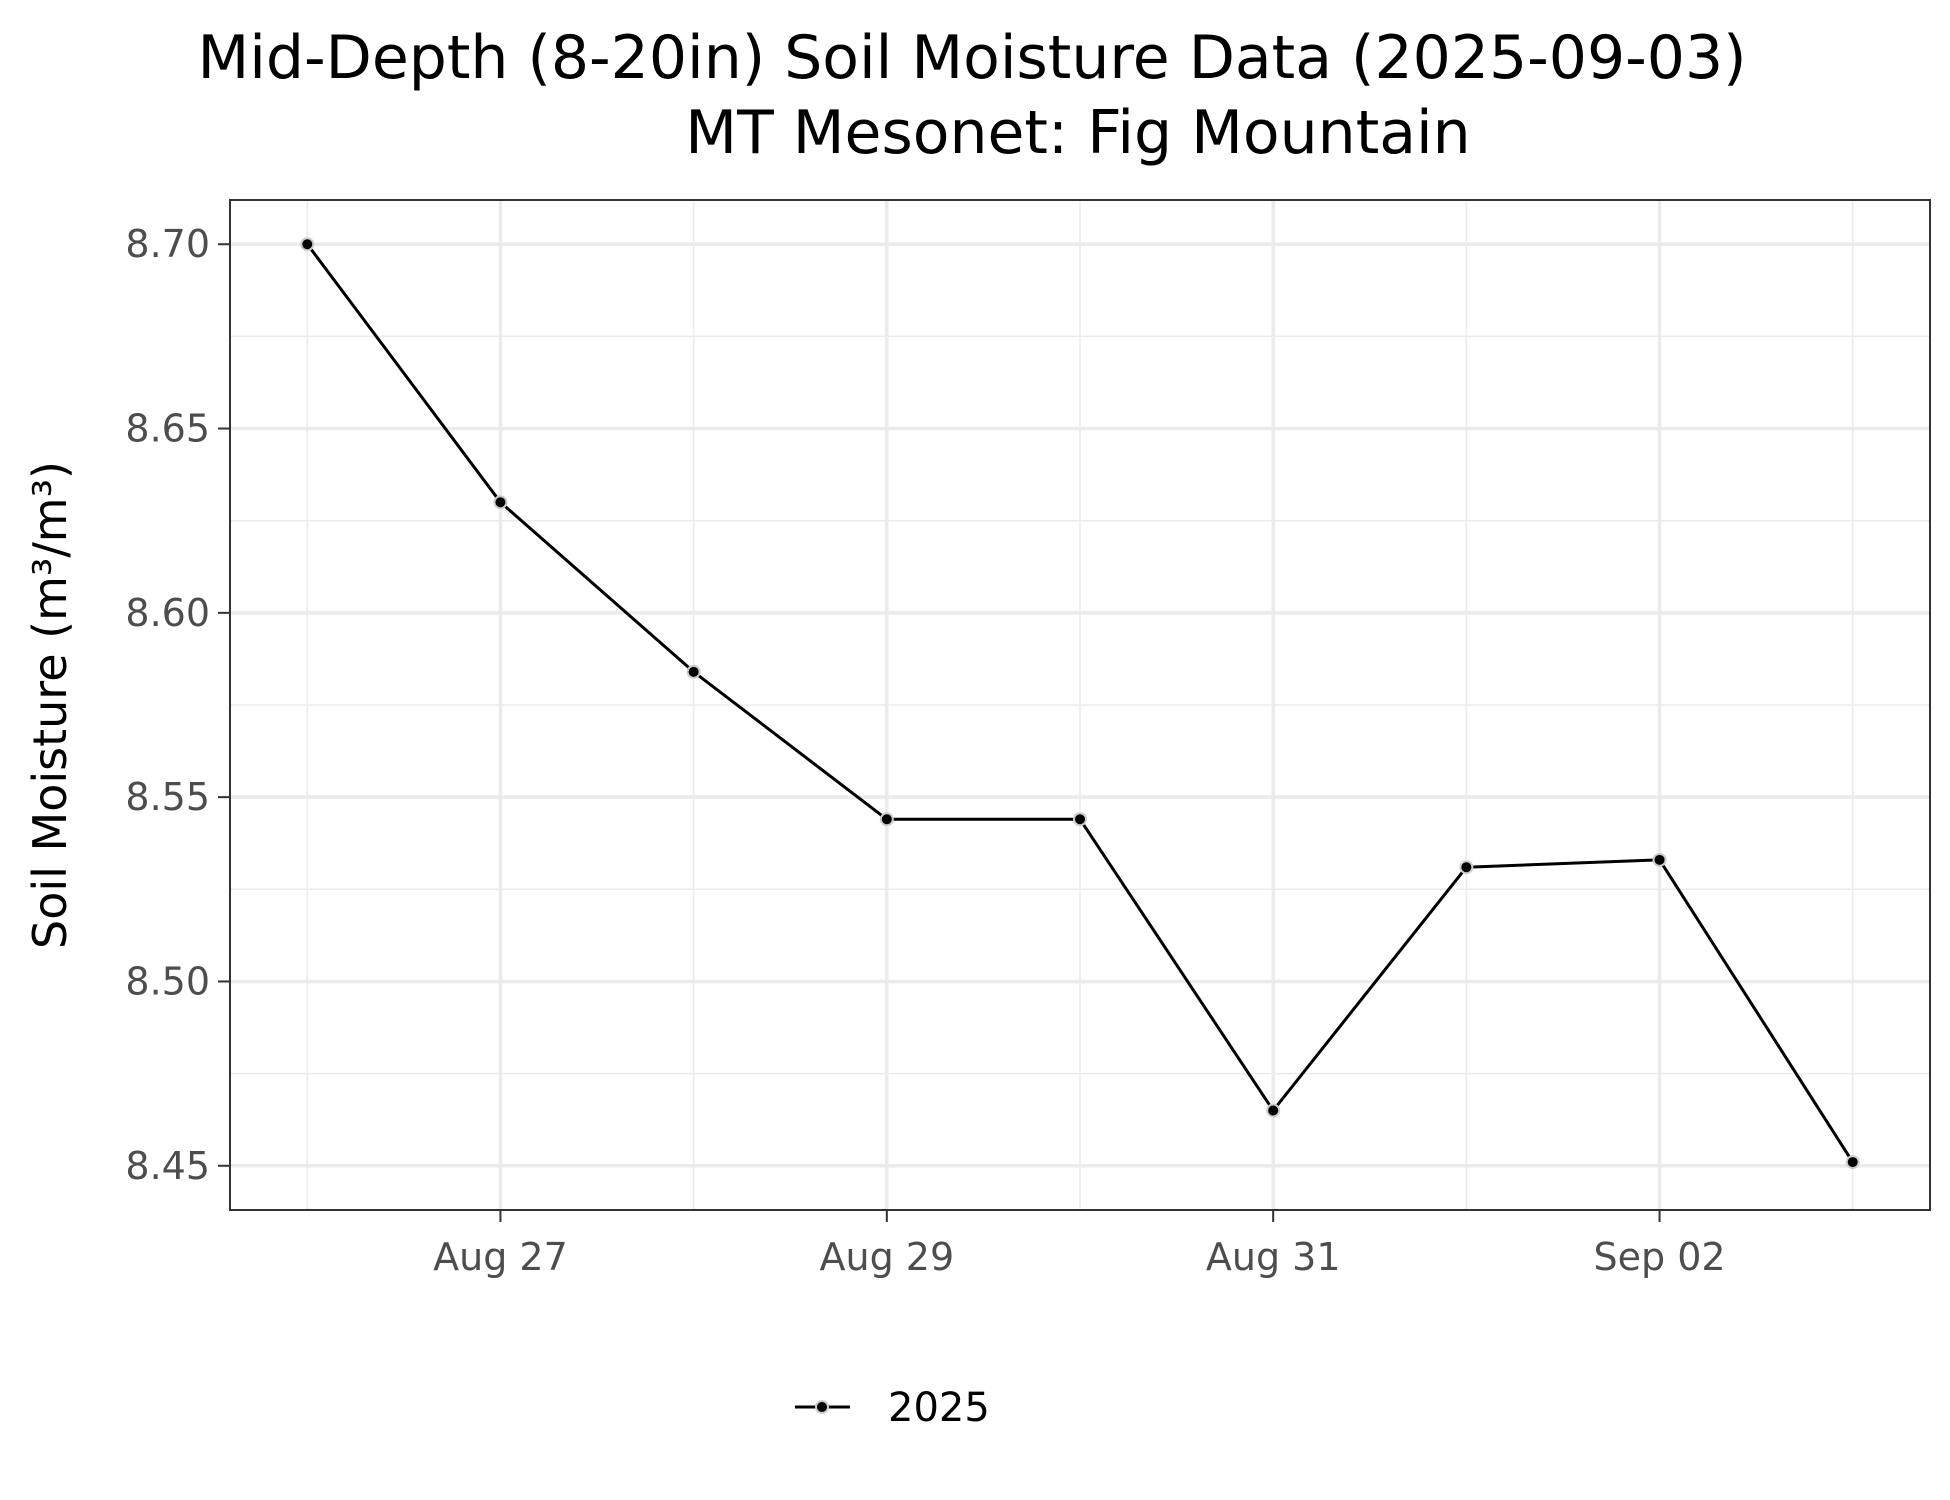  I want to click on y-tick-label: 8.60, so click(167, 613).